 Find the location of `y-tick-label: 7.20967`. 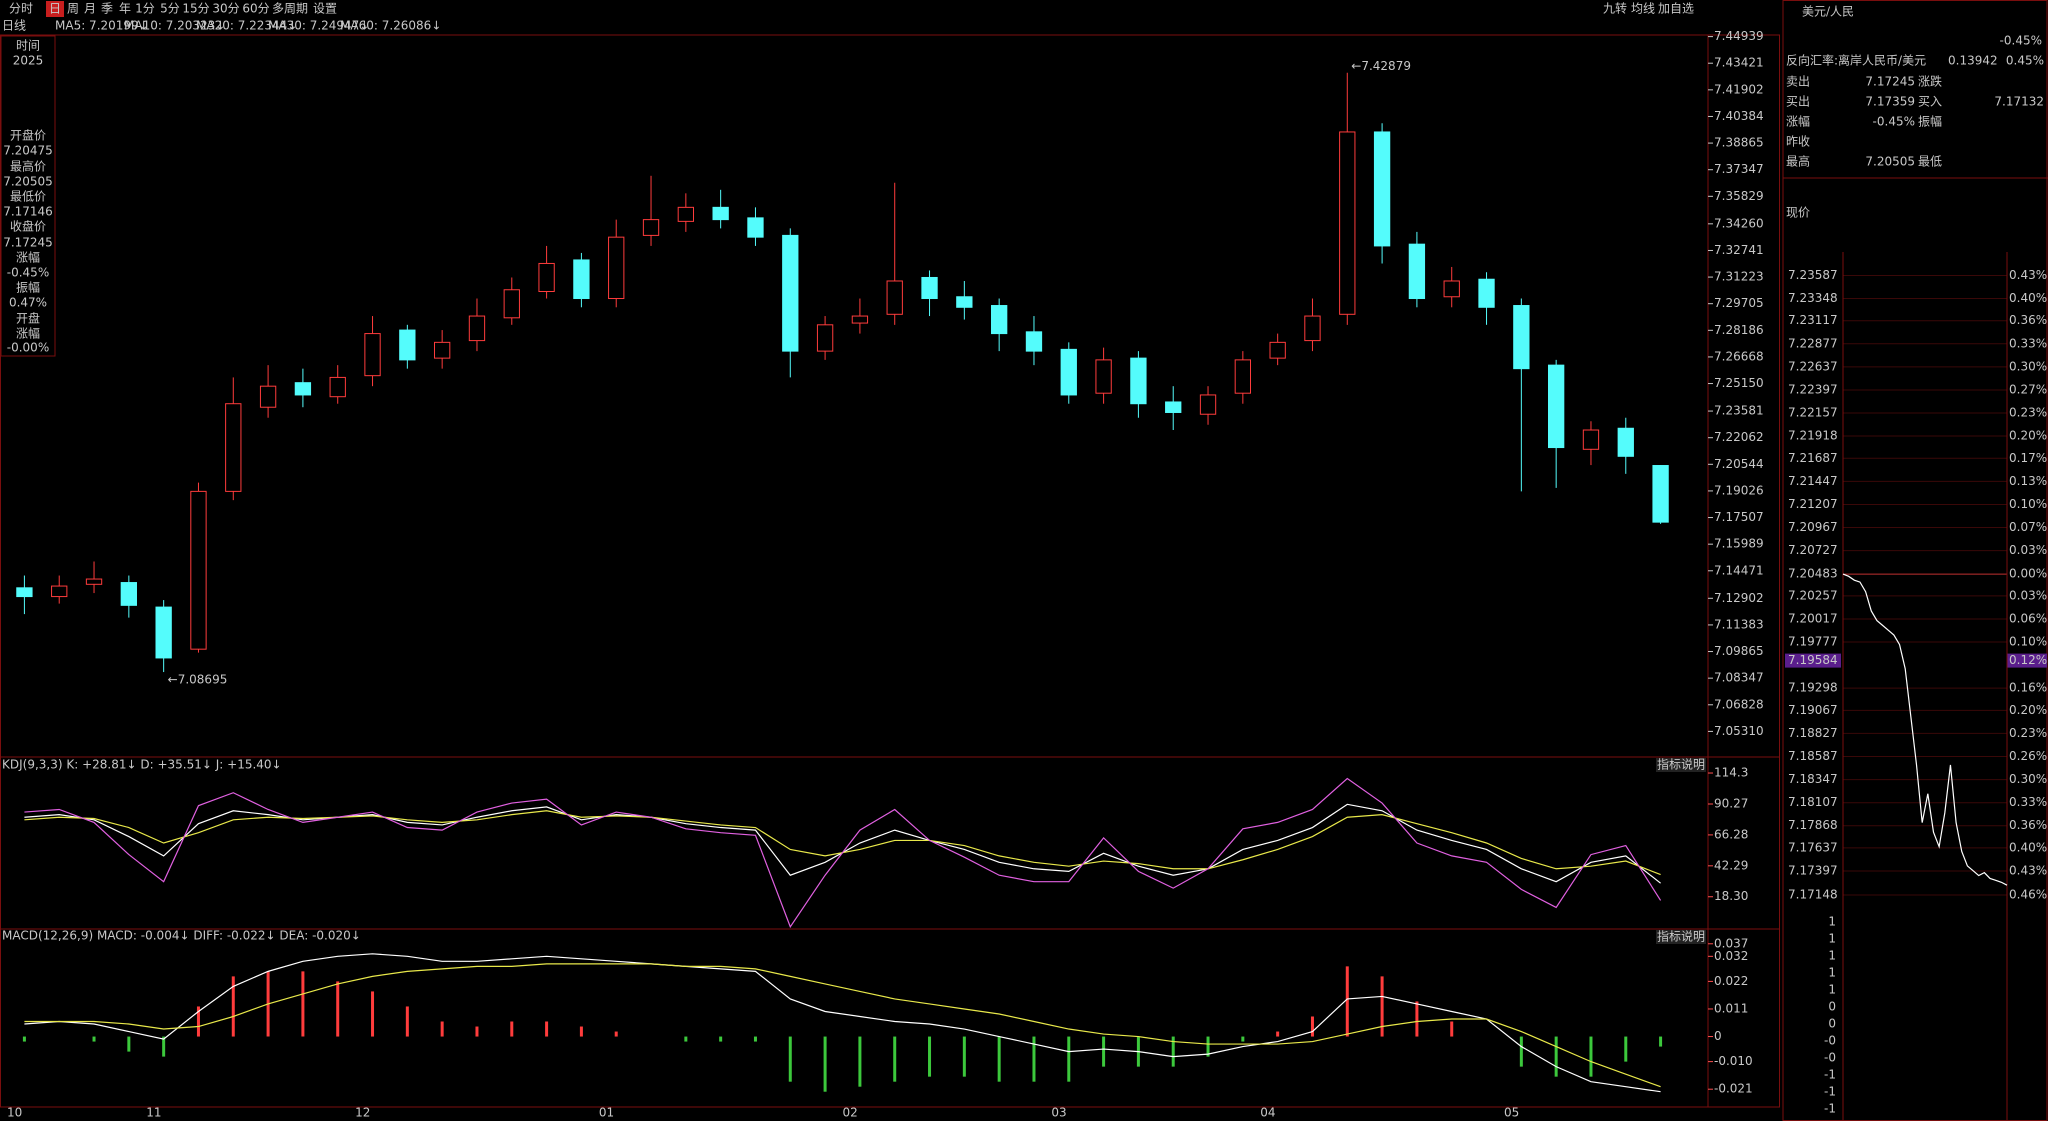

y-tick-label: 7.20967 is located at coordinates (1813, 527).